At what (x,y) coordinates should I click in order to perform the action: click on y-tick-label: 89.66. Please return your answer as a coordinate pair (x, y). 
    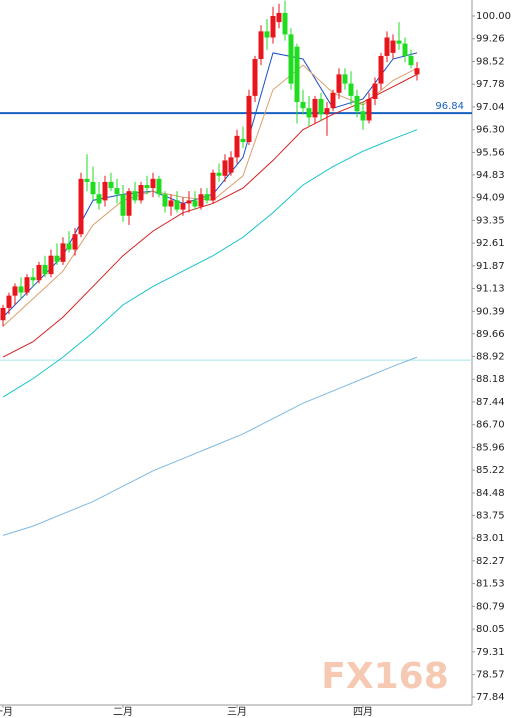
    Looking at the image, I should click on (490, 334).